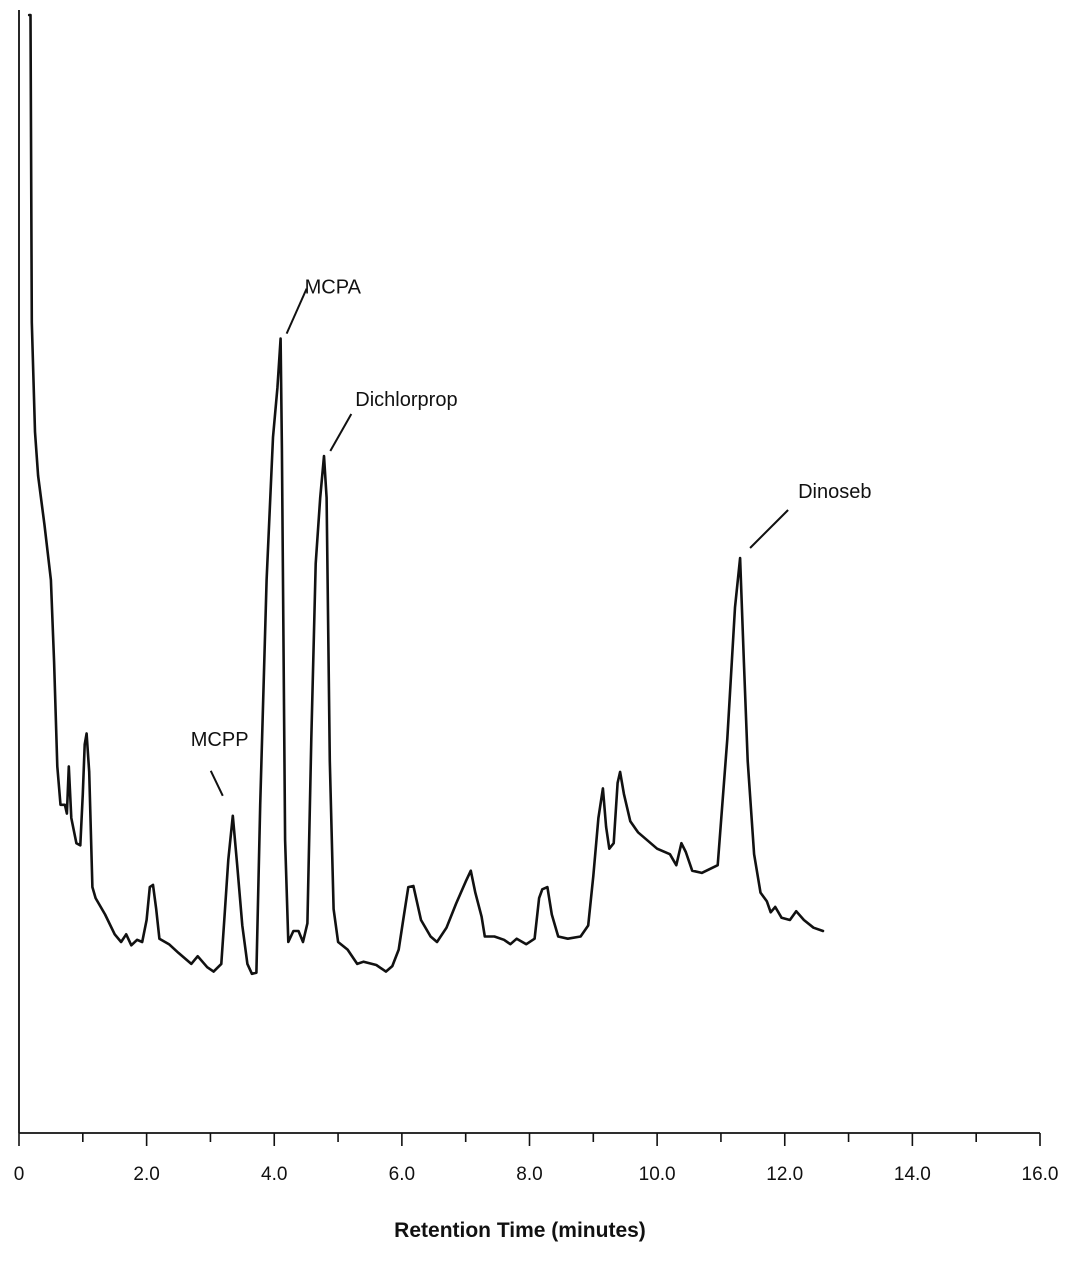 The width and height of the screenshot is (1066, 1271). What do you see at coordinates (657, 1174) in the screenshot?
I see `x-tick-label: 10.0` at bounding box center [657, 1174].